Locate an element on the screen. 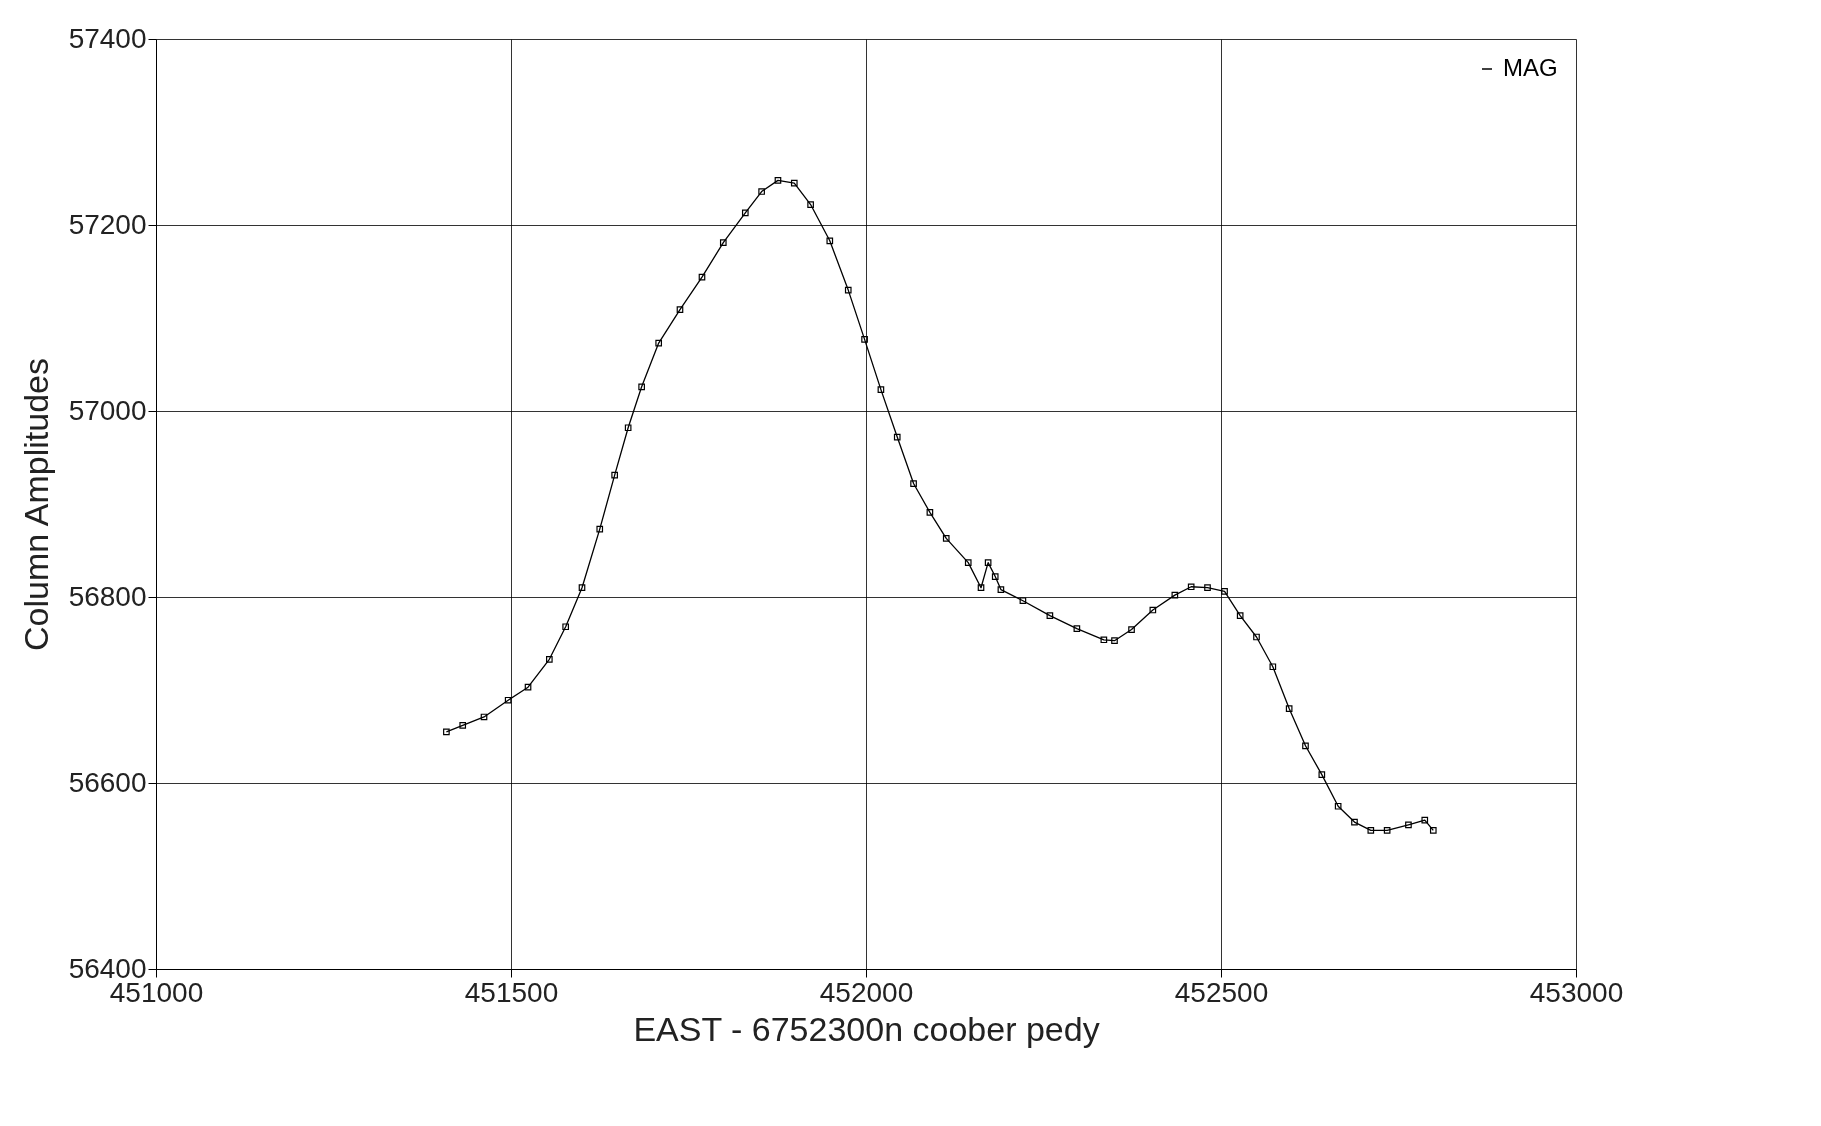  y-tick-label: 56800 is located at coordinates (107, 596).